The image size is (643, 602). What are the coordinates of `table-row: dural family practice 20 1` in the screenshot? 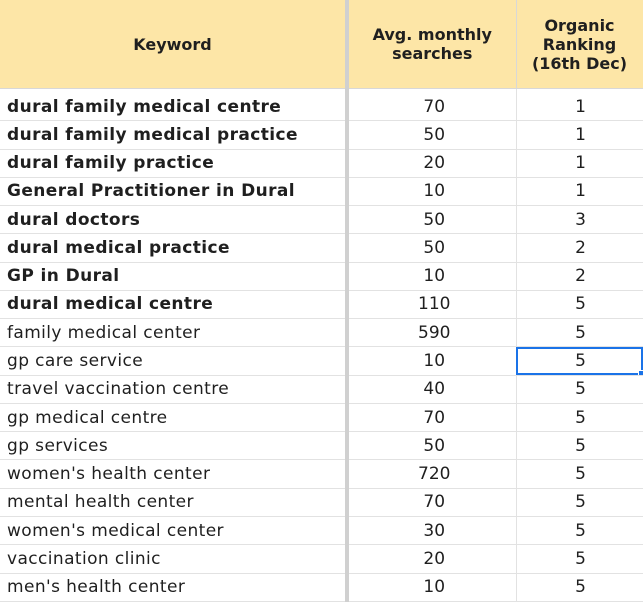 It's located at (321, 163).